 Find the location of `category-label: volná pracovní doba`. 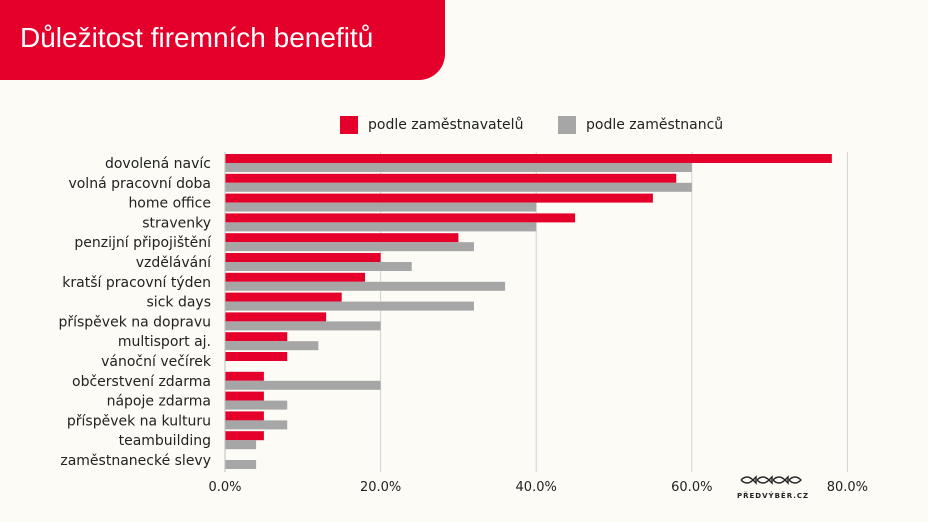

category-label: volná pracovní doba is located at coordinates (139, 184).